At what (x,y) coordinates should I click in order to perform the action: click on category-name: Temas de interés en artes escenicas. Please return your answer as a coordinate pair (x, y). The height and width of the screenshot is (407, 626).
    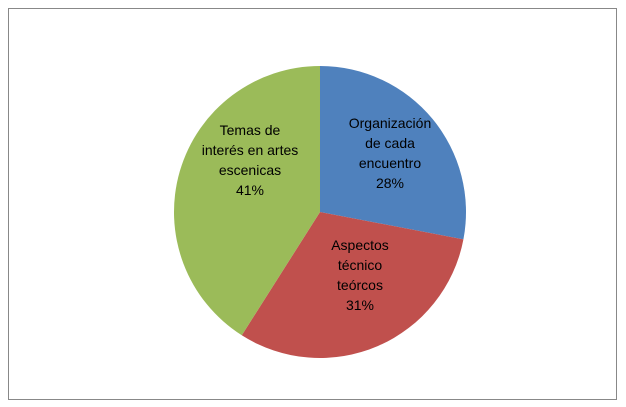
    Looking at the image, I should click on (250, 150).